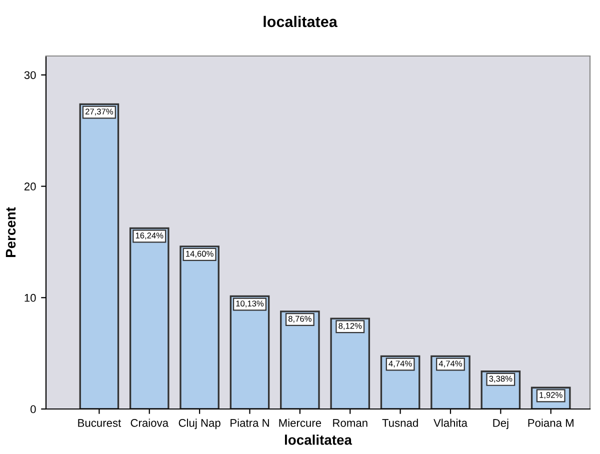 Image resolution: width=600 pixels, height=454 pixels. What do you see at coordinates (500, 424) in the screenshot?
I see `x-tick-label: Dej` at bounding box center [500, 424].